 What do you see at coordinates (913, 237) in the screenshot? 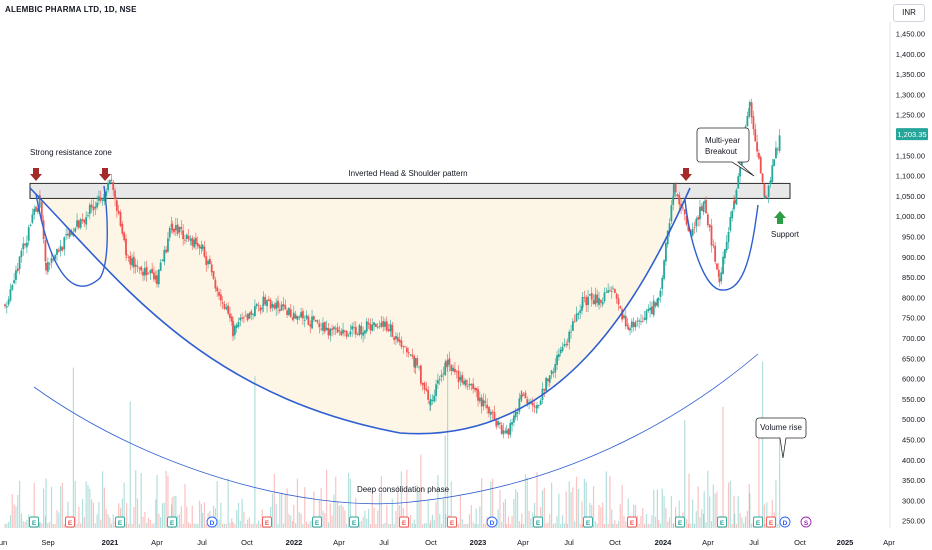
I see `y-tick-label: 950.00` at bounding box center [913, 237].